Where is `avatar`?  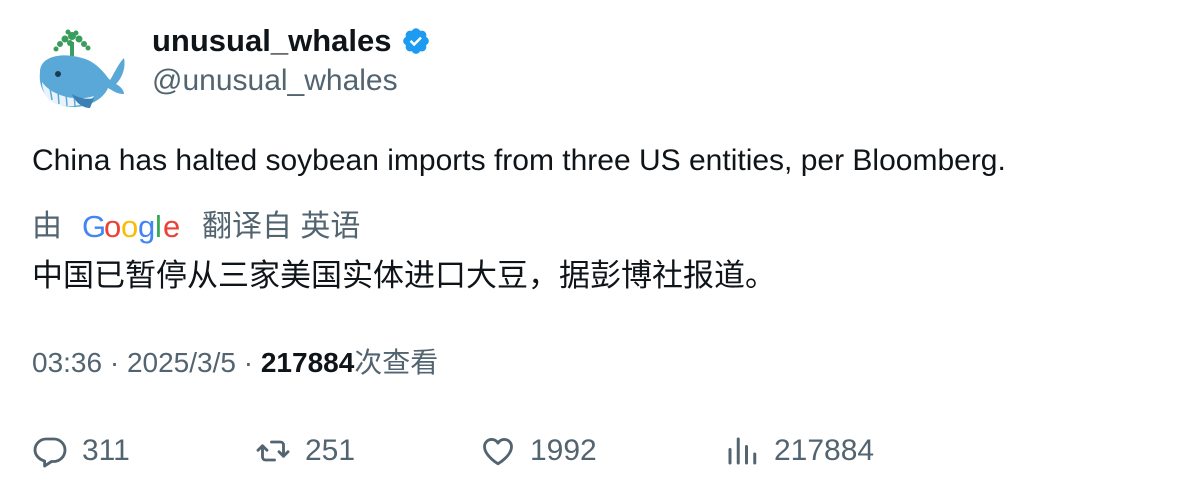 avatar is located at coordinates (80, 72).